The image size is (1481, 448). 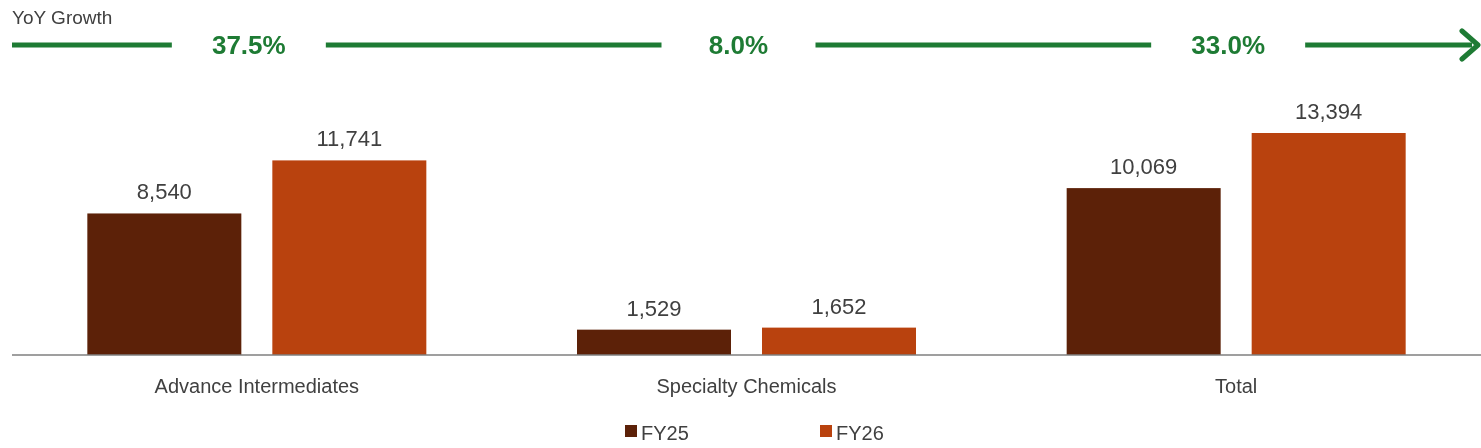 I want to click on data-label: 10,069, so click(x=1144, y=167).